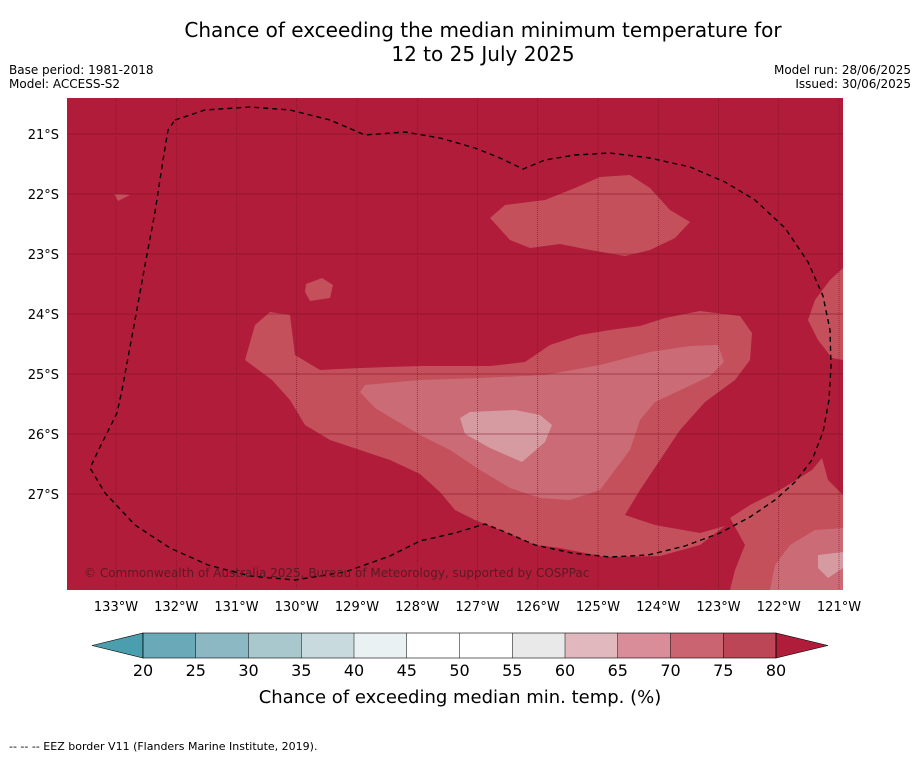 This screenshot has height=758, width=919. Describe the element at coordinates (512, 670) in the screenshot. I see `colorbar-tick-label: 55` at that location.